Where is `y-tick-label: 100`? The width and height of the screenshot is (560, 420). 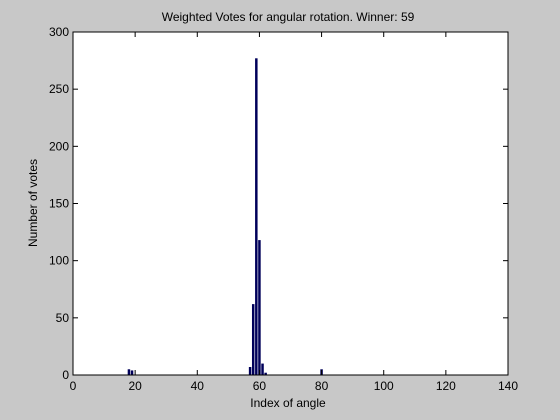 y-tick-label: 100 is located at coordinates (59, 261).